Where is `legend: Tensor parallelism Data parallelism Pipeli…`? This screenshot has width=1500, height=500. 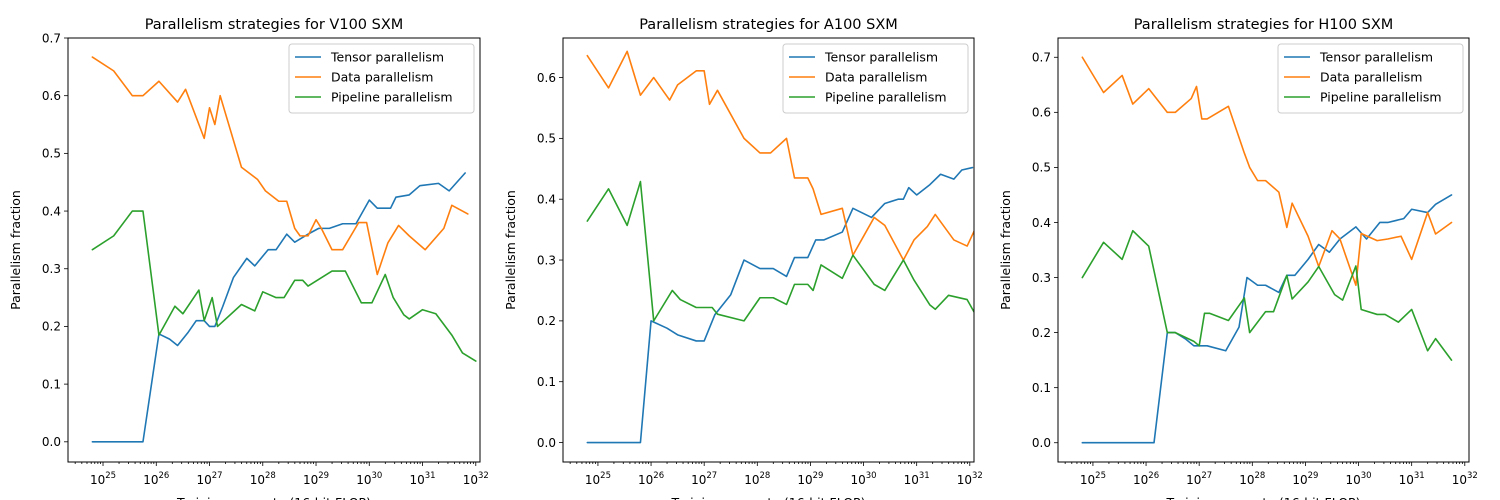
legend: Tensor parallelism Data parallelism Pipeli… is located at coordinates (1370, 78).